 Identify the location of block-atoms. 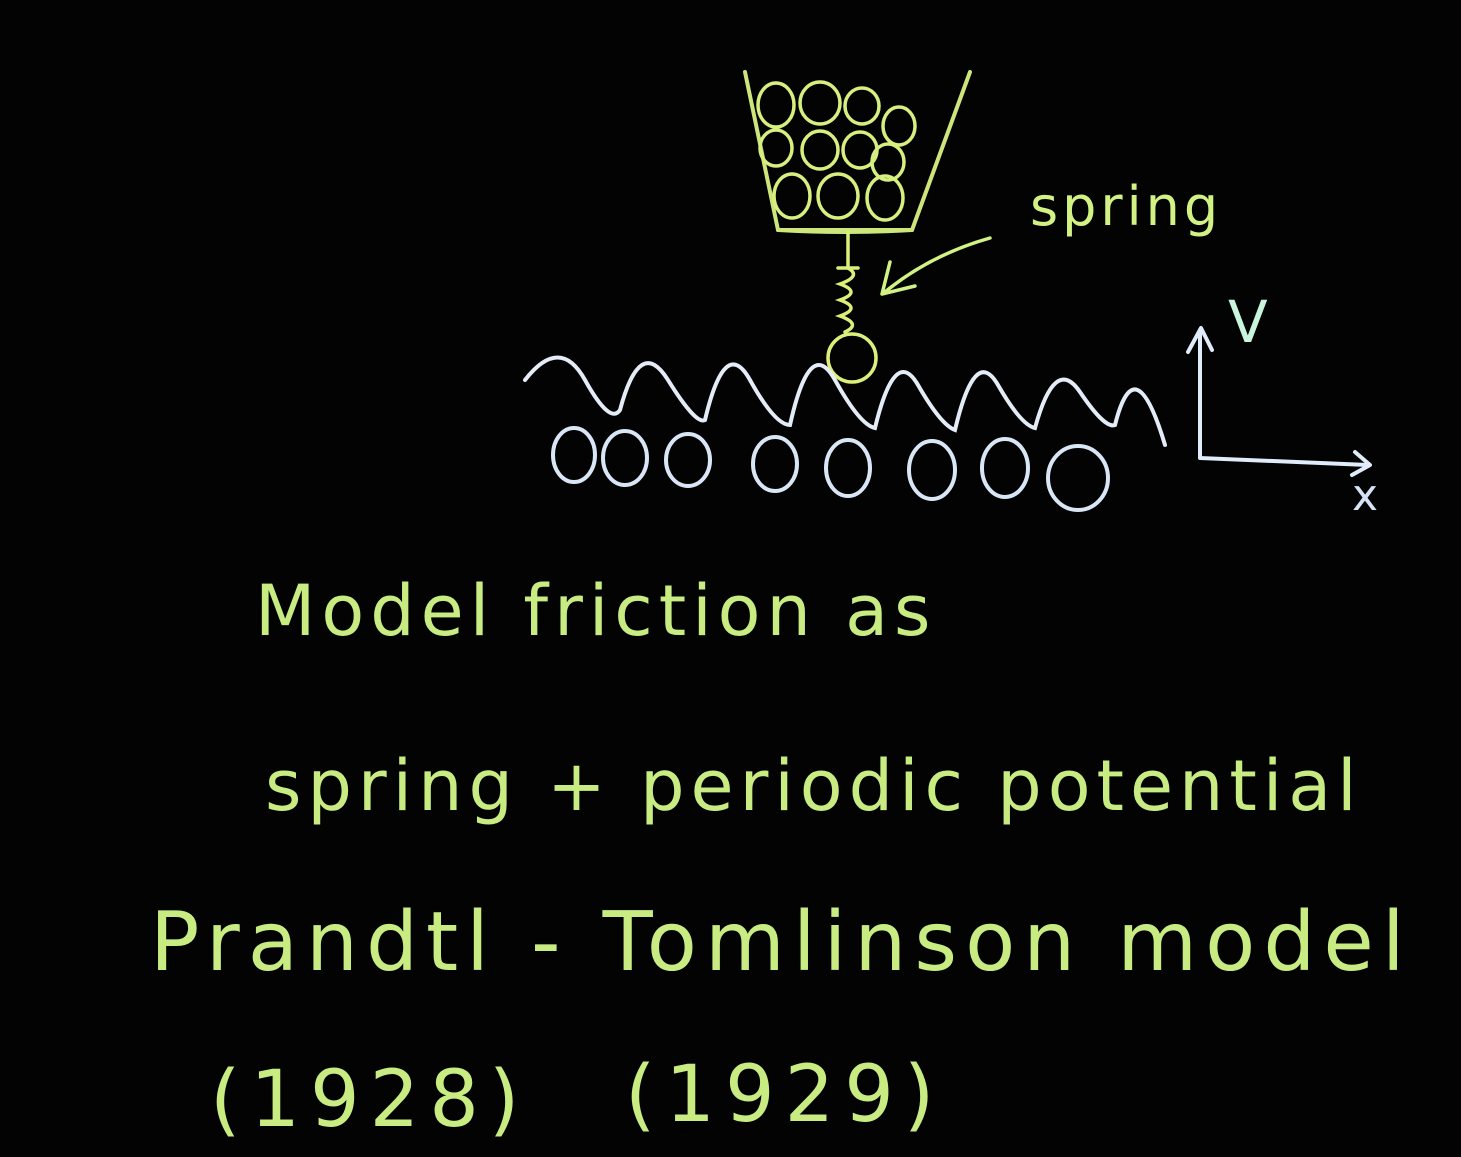
(836, 151).